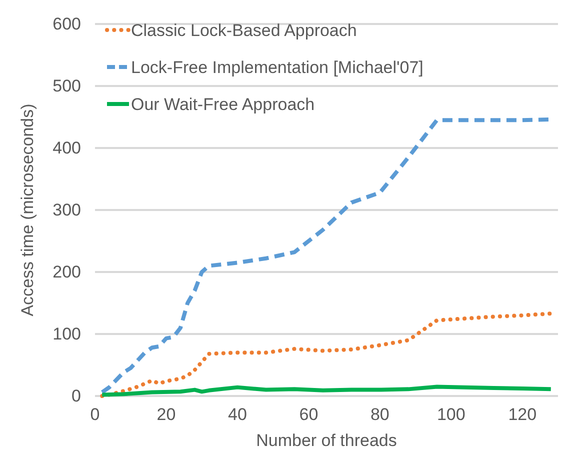 The width and height of the screenshot is (574, 453). What do you see at coordinates (66, 334) in the screenshot?
I see `y-tick-label: 100` at bounding box center [66, 334].